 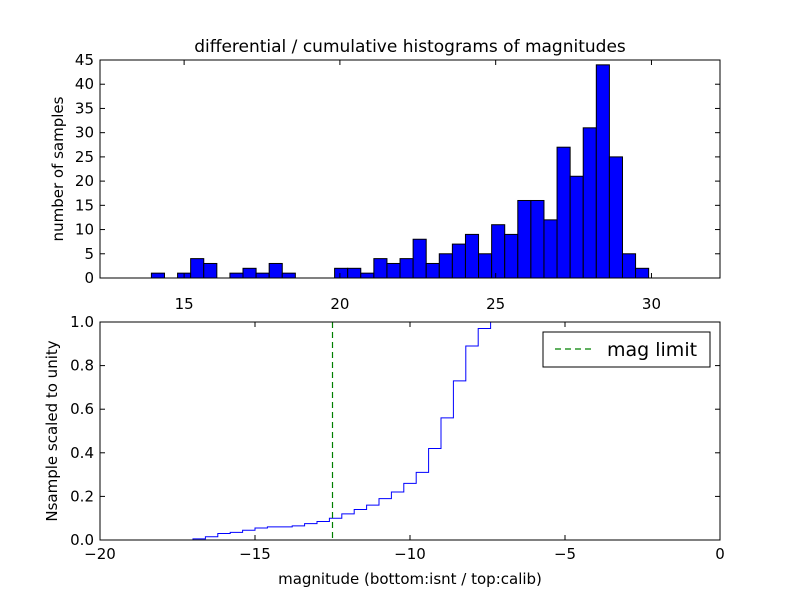 I want to click on y-tick-label: 30, so click(x=84, y=133).